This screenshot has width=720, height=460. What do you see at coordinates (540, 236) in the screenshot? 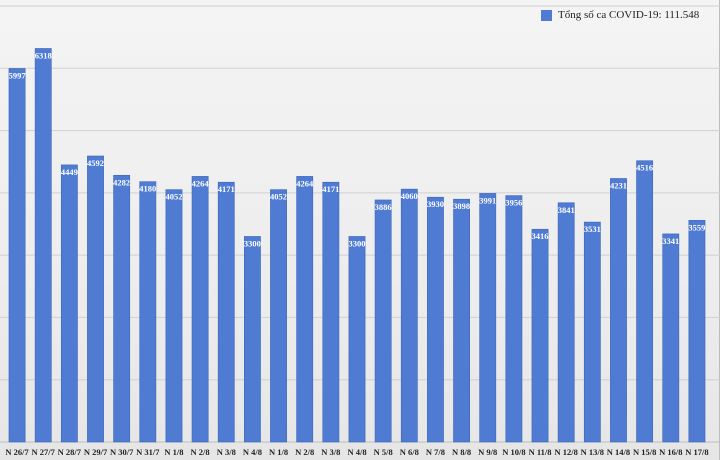
I see `data-label: 3416` at bounding box center [540, 236].